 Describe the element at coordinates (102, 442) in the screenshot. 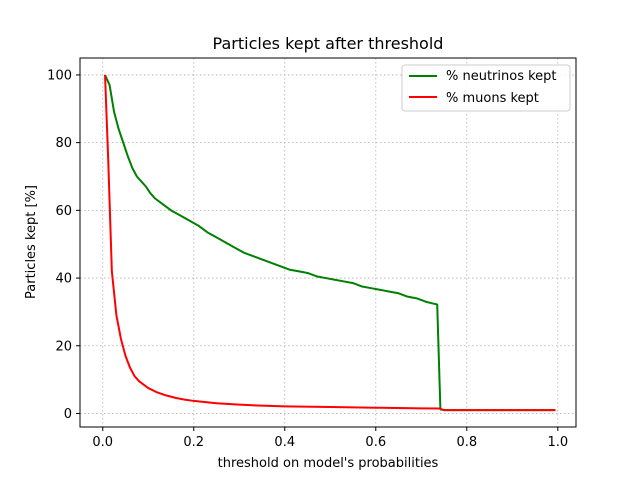

I see `x-tick-label: 0.0` at that location.